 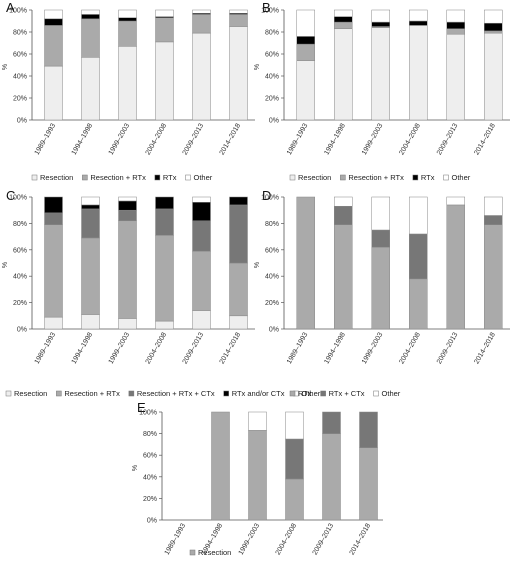 I want to click on bar-segment-a-rtx, so click(x=53, y=22).